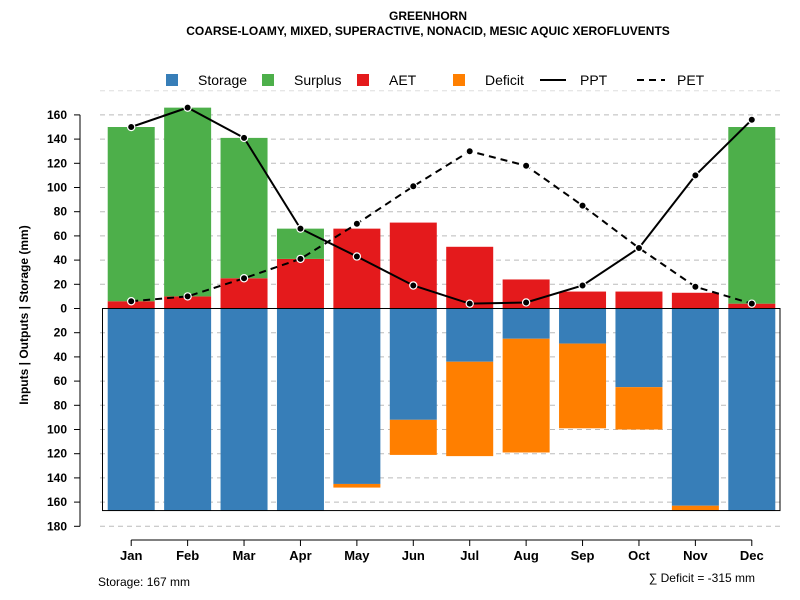 This screenshot has width=800, height=600. What do you see at coordinates (61, 212) in the screenshot?
I see `y-tick-label: 80` at bounding box center [61, 212].